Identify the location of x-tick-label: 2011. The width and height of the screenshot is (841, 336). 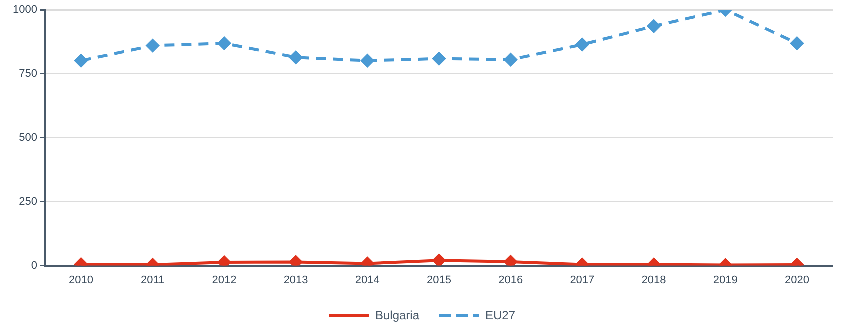
(153, 280).